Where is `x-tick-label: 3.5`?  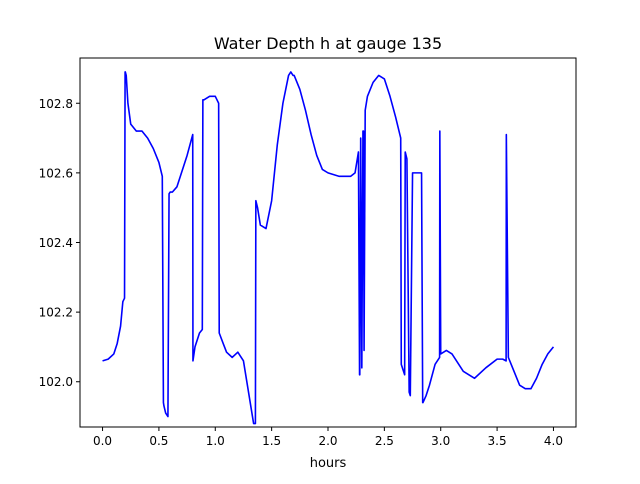 x-tick-label: 3.5 is located at coordinates (497, 441).